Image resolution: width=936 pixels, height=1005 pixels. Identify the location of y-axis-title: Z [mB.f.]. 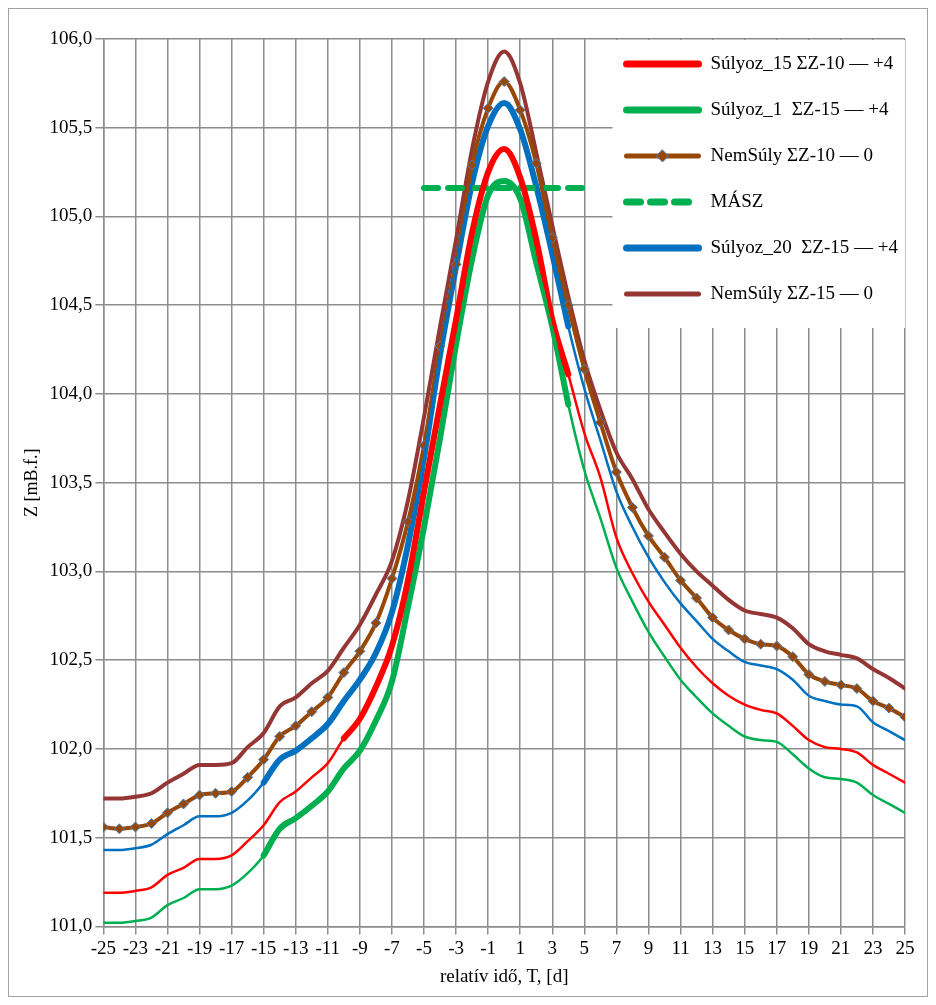
(30, 482).